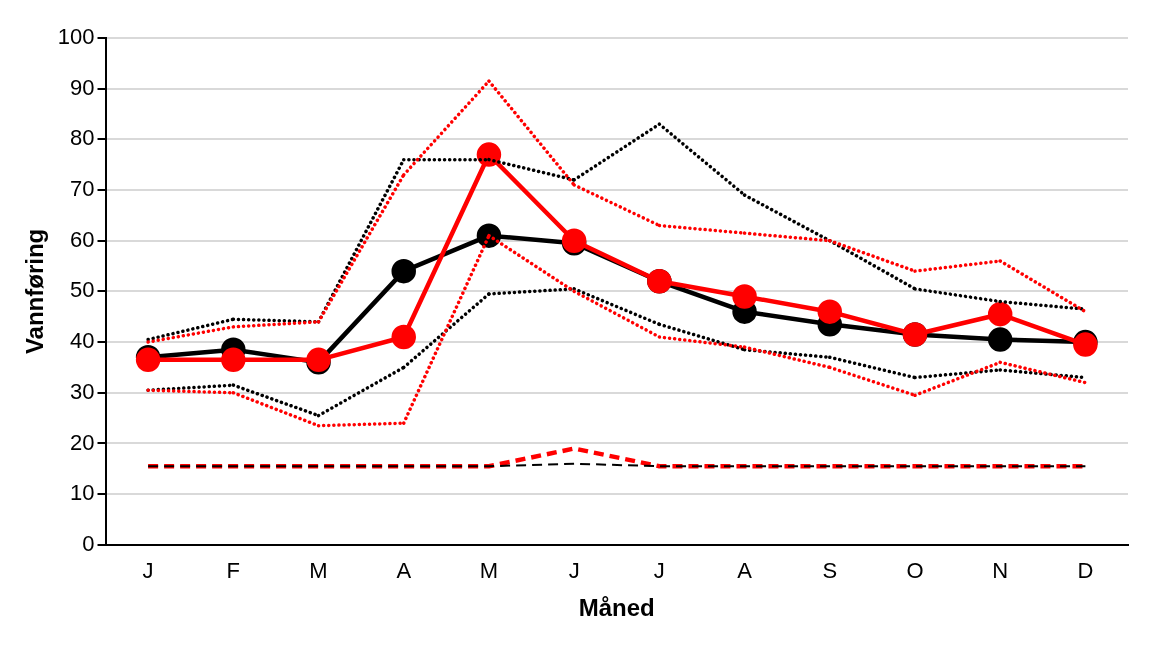 This screenshot has width=1173, height=658. Describe the element at coordinates (76, 37) in the screenshot. I see `y-tick-label: 100` at that location.